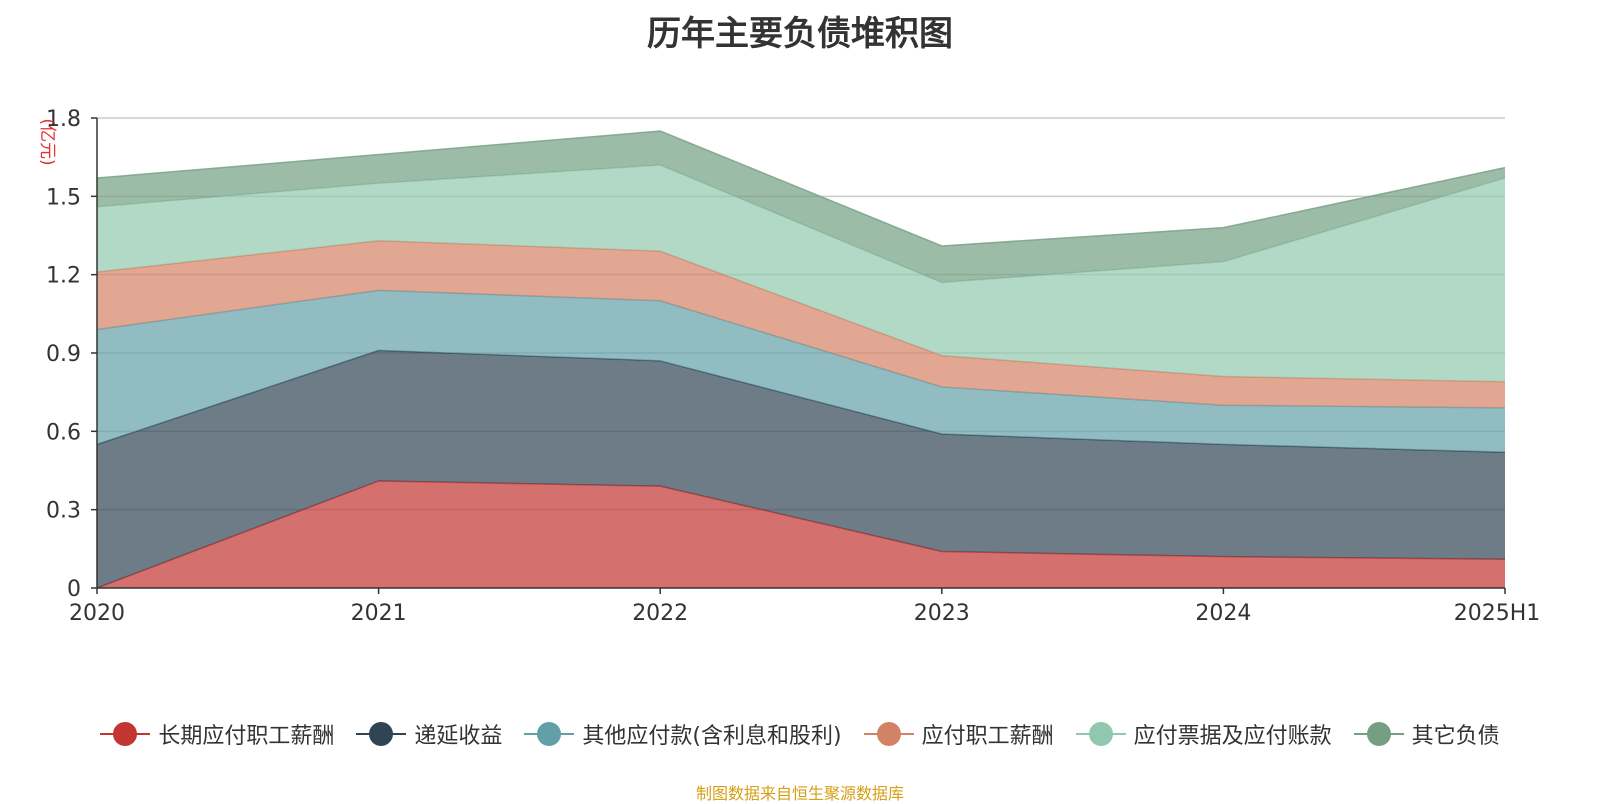  Describe the element at coordinates (660, 613) in the screenshot. I see `x-tick-label: 2022` at that location.